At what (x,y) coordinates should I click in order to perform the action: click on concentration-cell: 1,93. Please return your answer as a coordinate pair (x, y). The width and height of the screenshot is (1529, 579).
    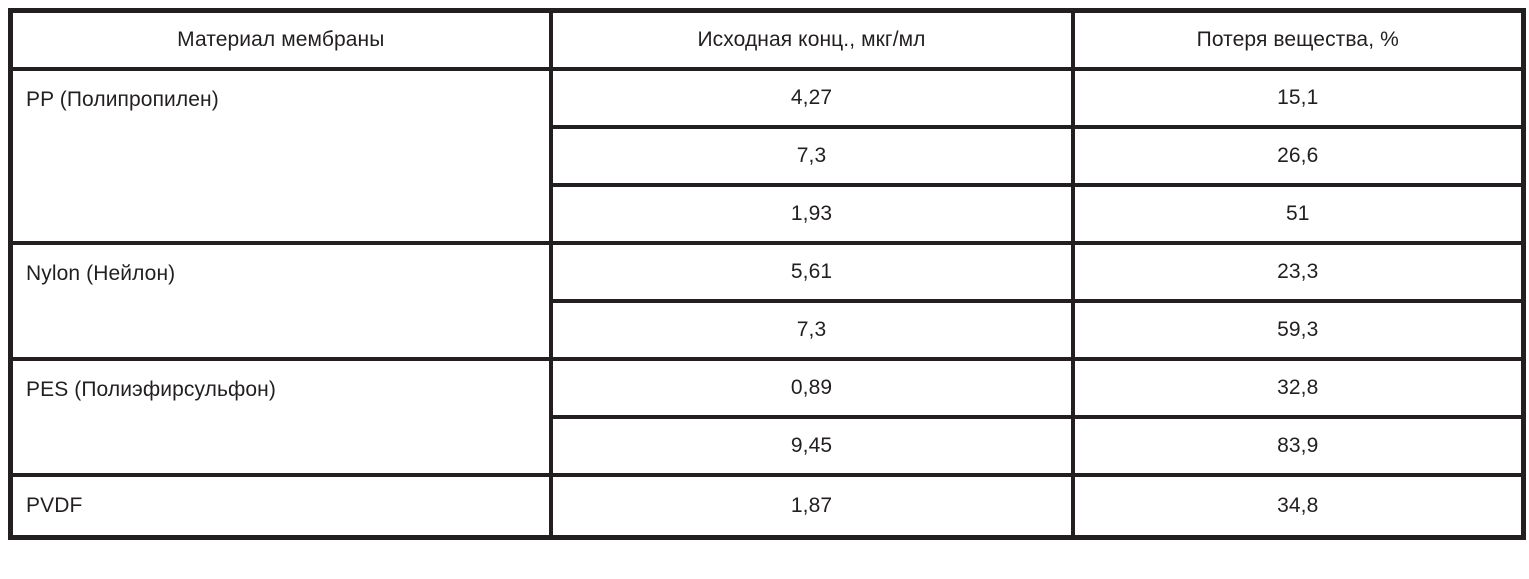
    Looking at the image, I should click on (811, 213).